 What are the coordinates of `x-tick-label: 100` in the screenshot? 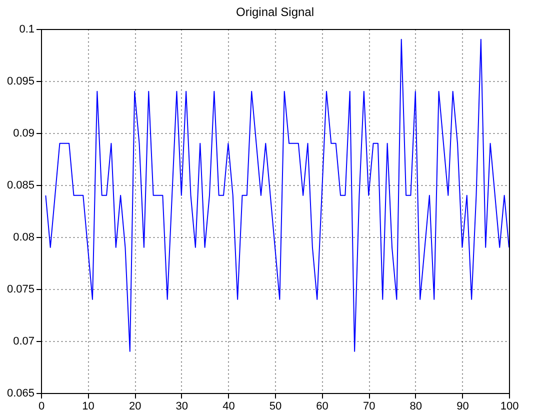 It's located at (509, 406).